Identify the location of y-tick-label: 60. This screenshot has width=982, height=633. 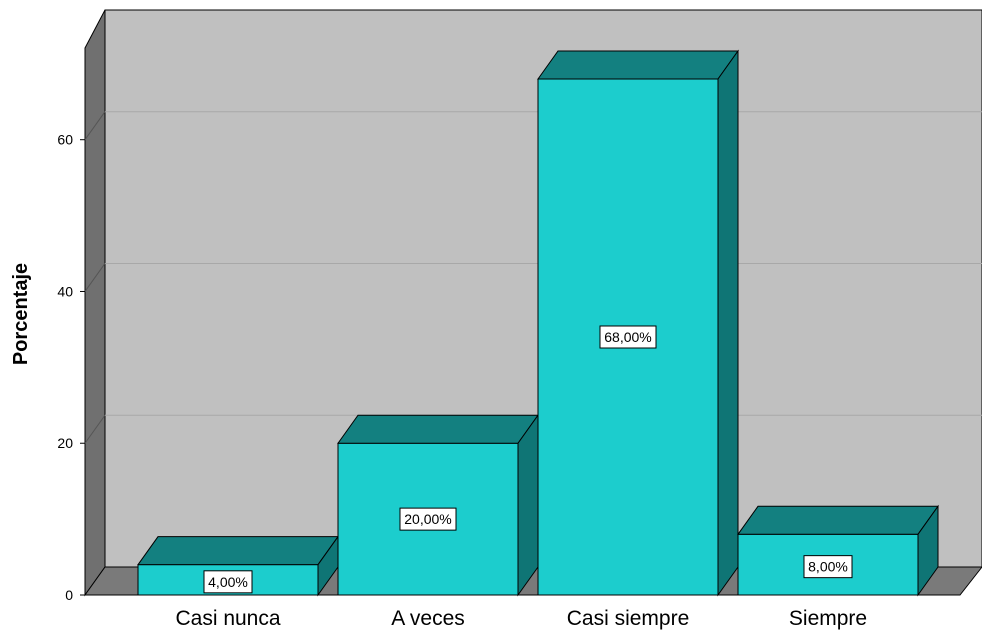
(65, 140).